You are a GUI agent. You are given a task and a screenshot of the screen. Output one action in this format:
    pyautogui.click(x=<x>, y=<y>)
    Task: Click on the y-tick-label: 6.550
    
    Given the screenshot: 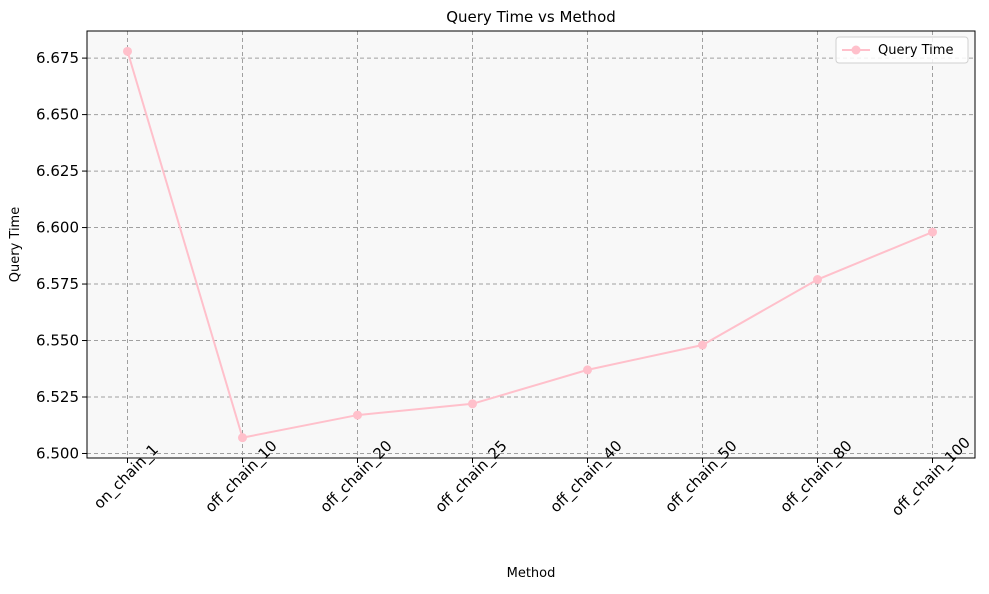 What is the action you would take?
    pyautogui.click(x=57, y=341)
    